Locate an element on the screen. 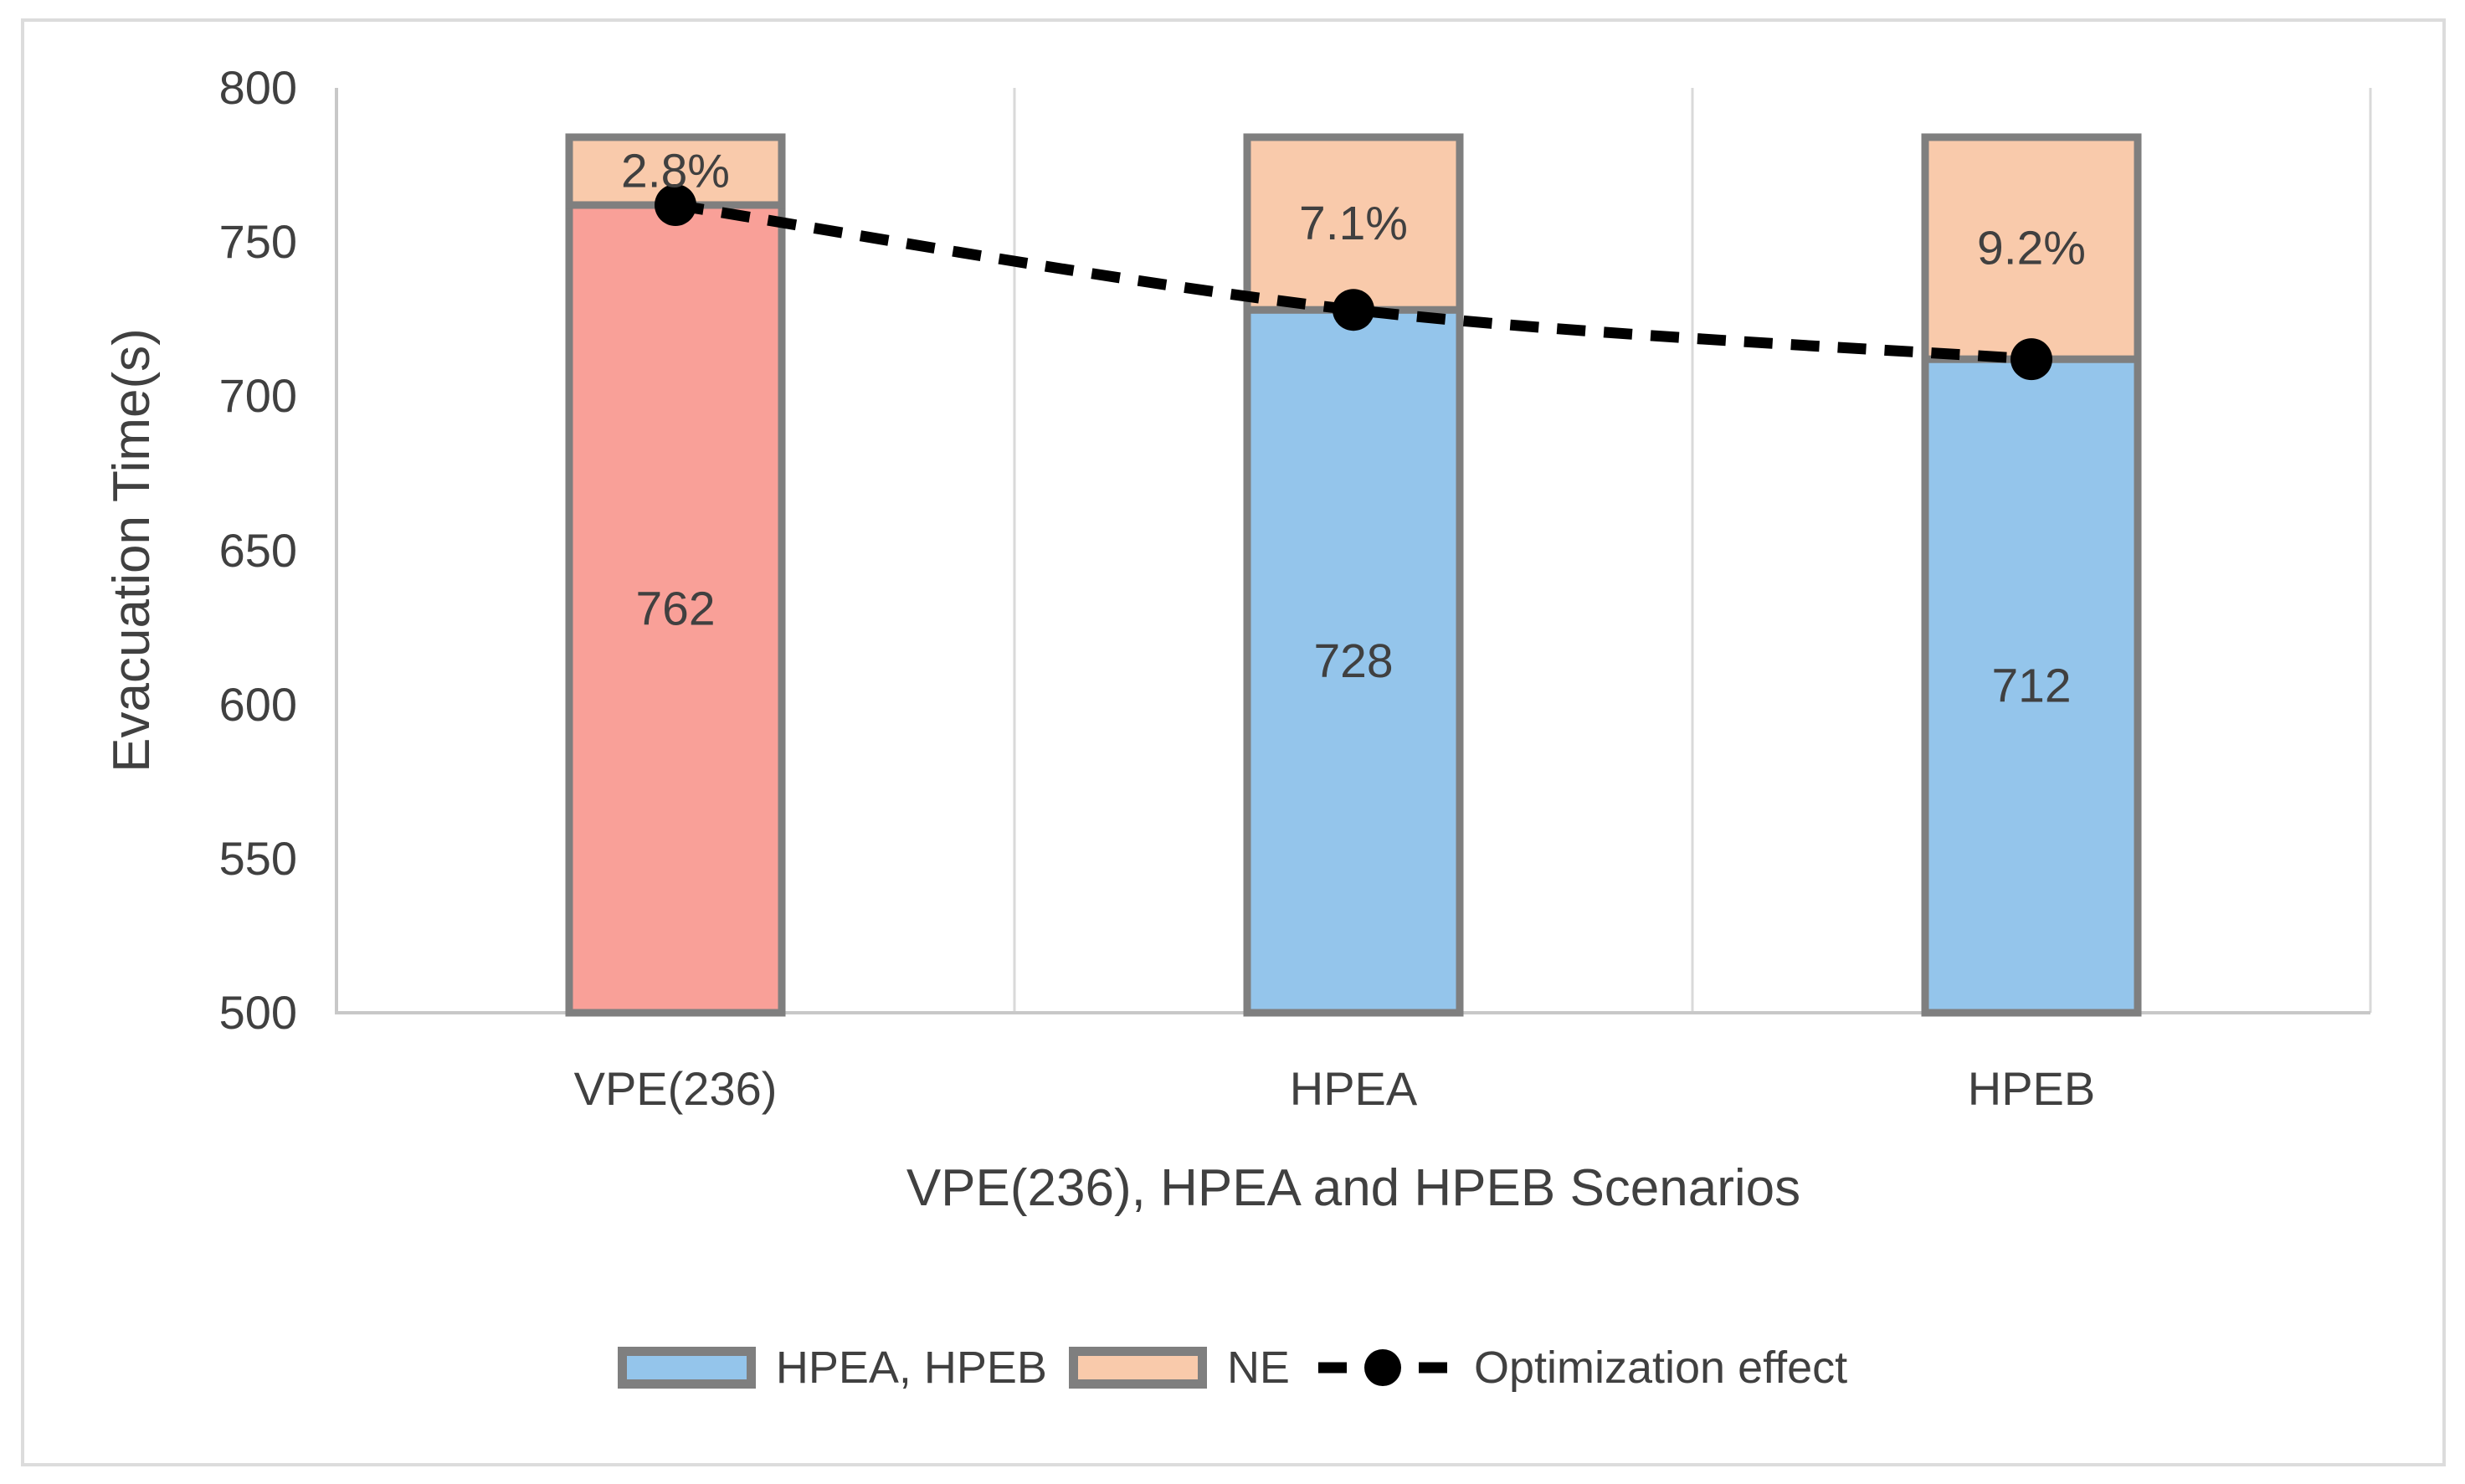  legend-item-optimization: Optimization effect is located at coordinates (1579, 1368).